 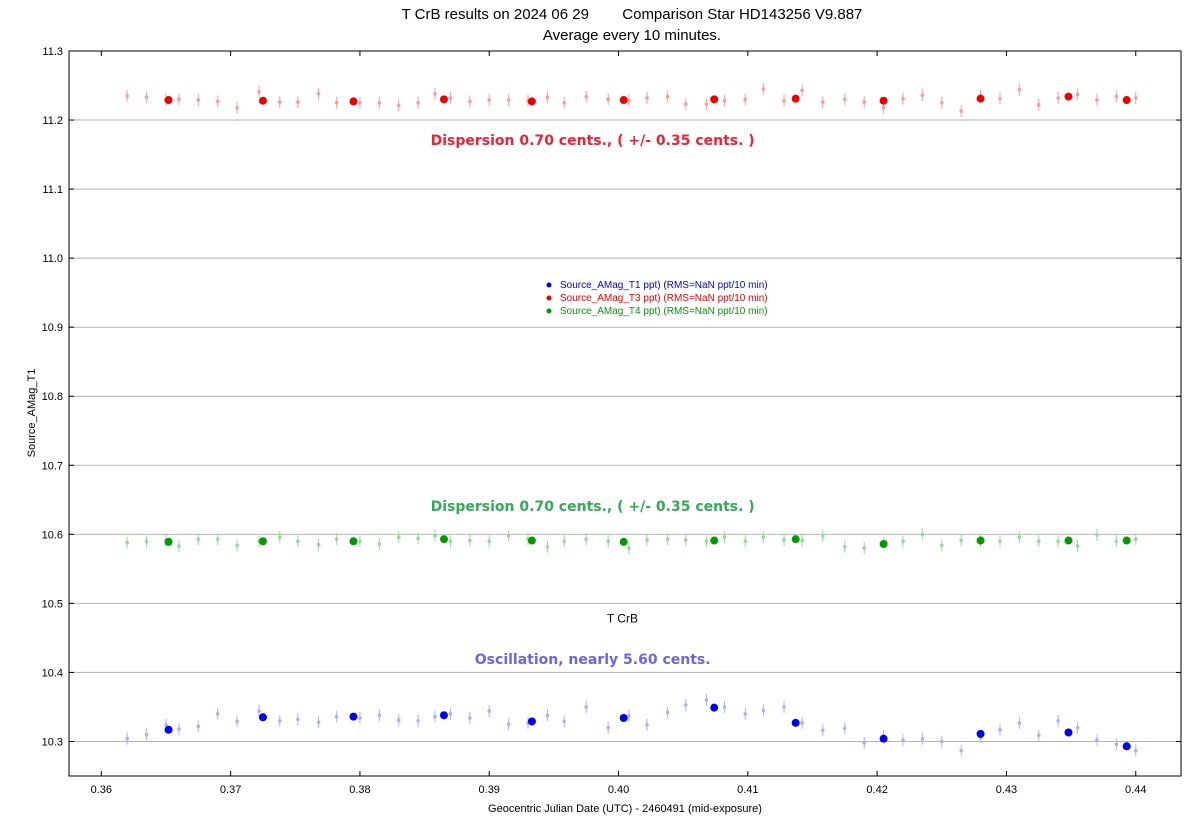 What do you see at coordinates (230, 790) in the screenshot?
I see `x-tick-label: 0.37` at bounding box center [230, 790].